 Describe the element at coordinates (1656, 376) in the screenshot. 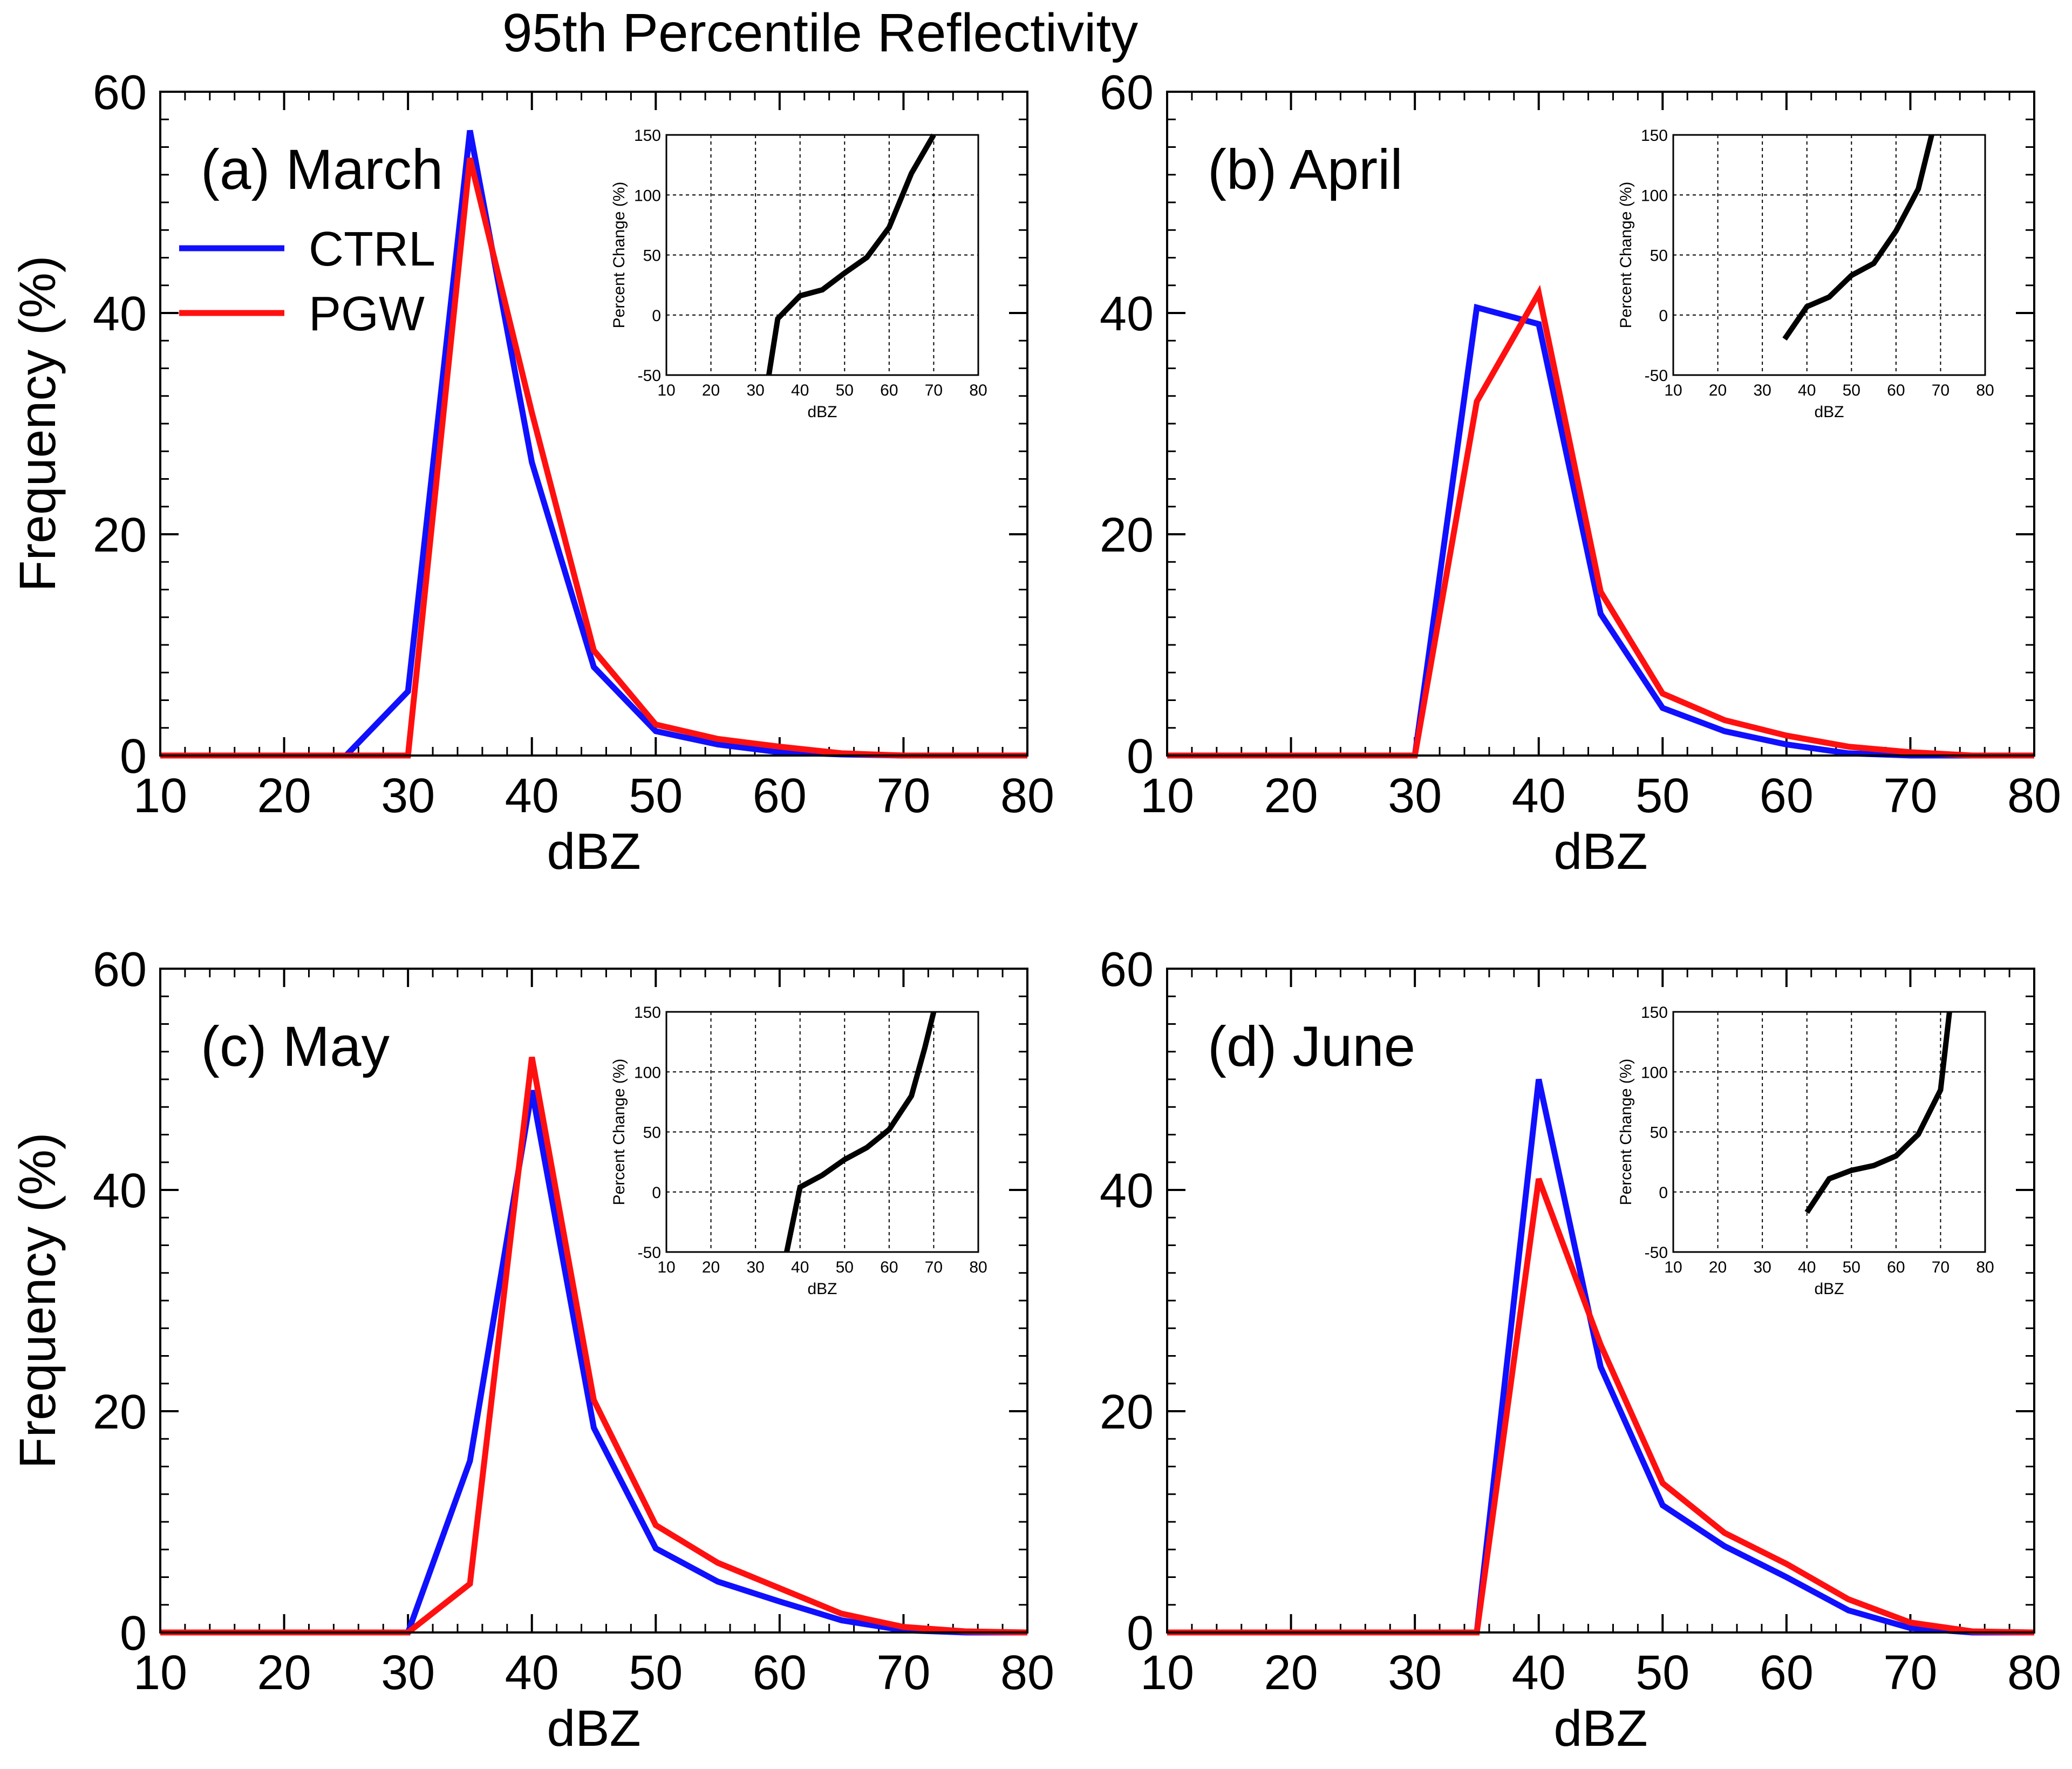

I see `inset-y-tick-label: -50` at that location.